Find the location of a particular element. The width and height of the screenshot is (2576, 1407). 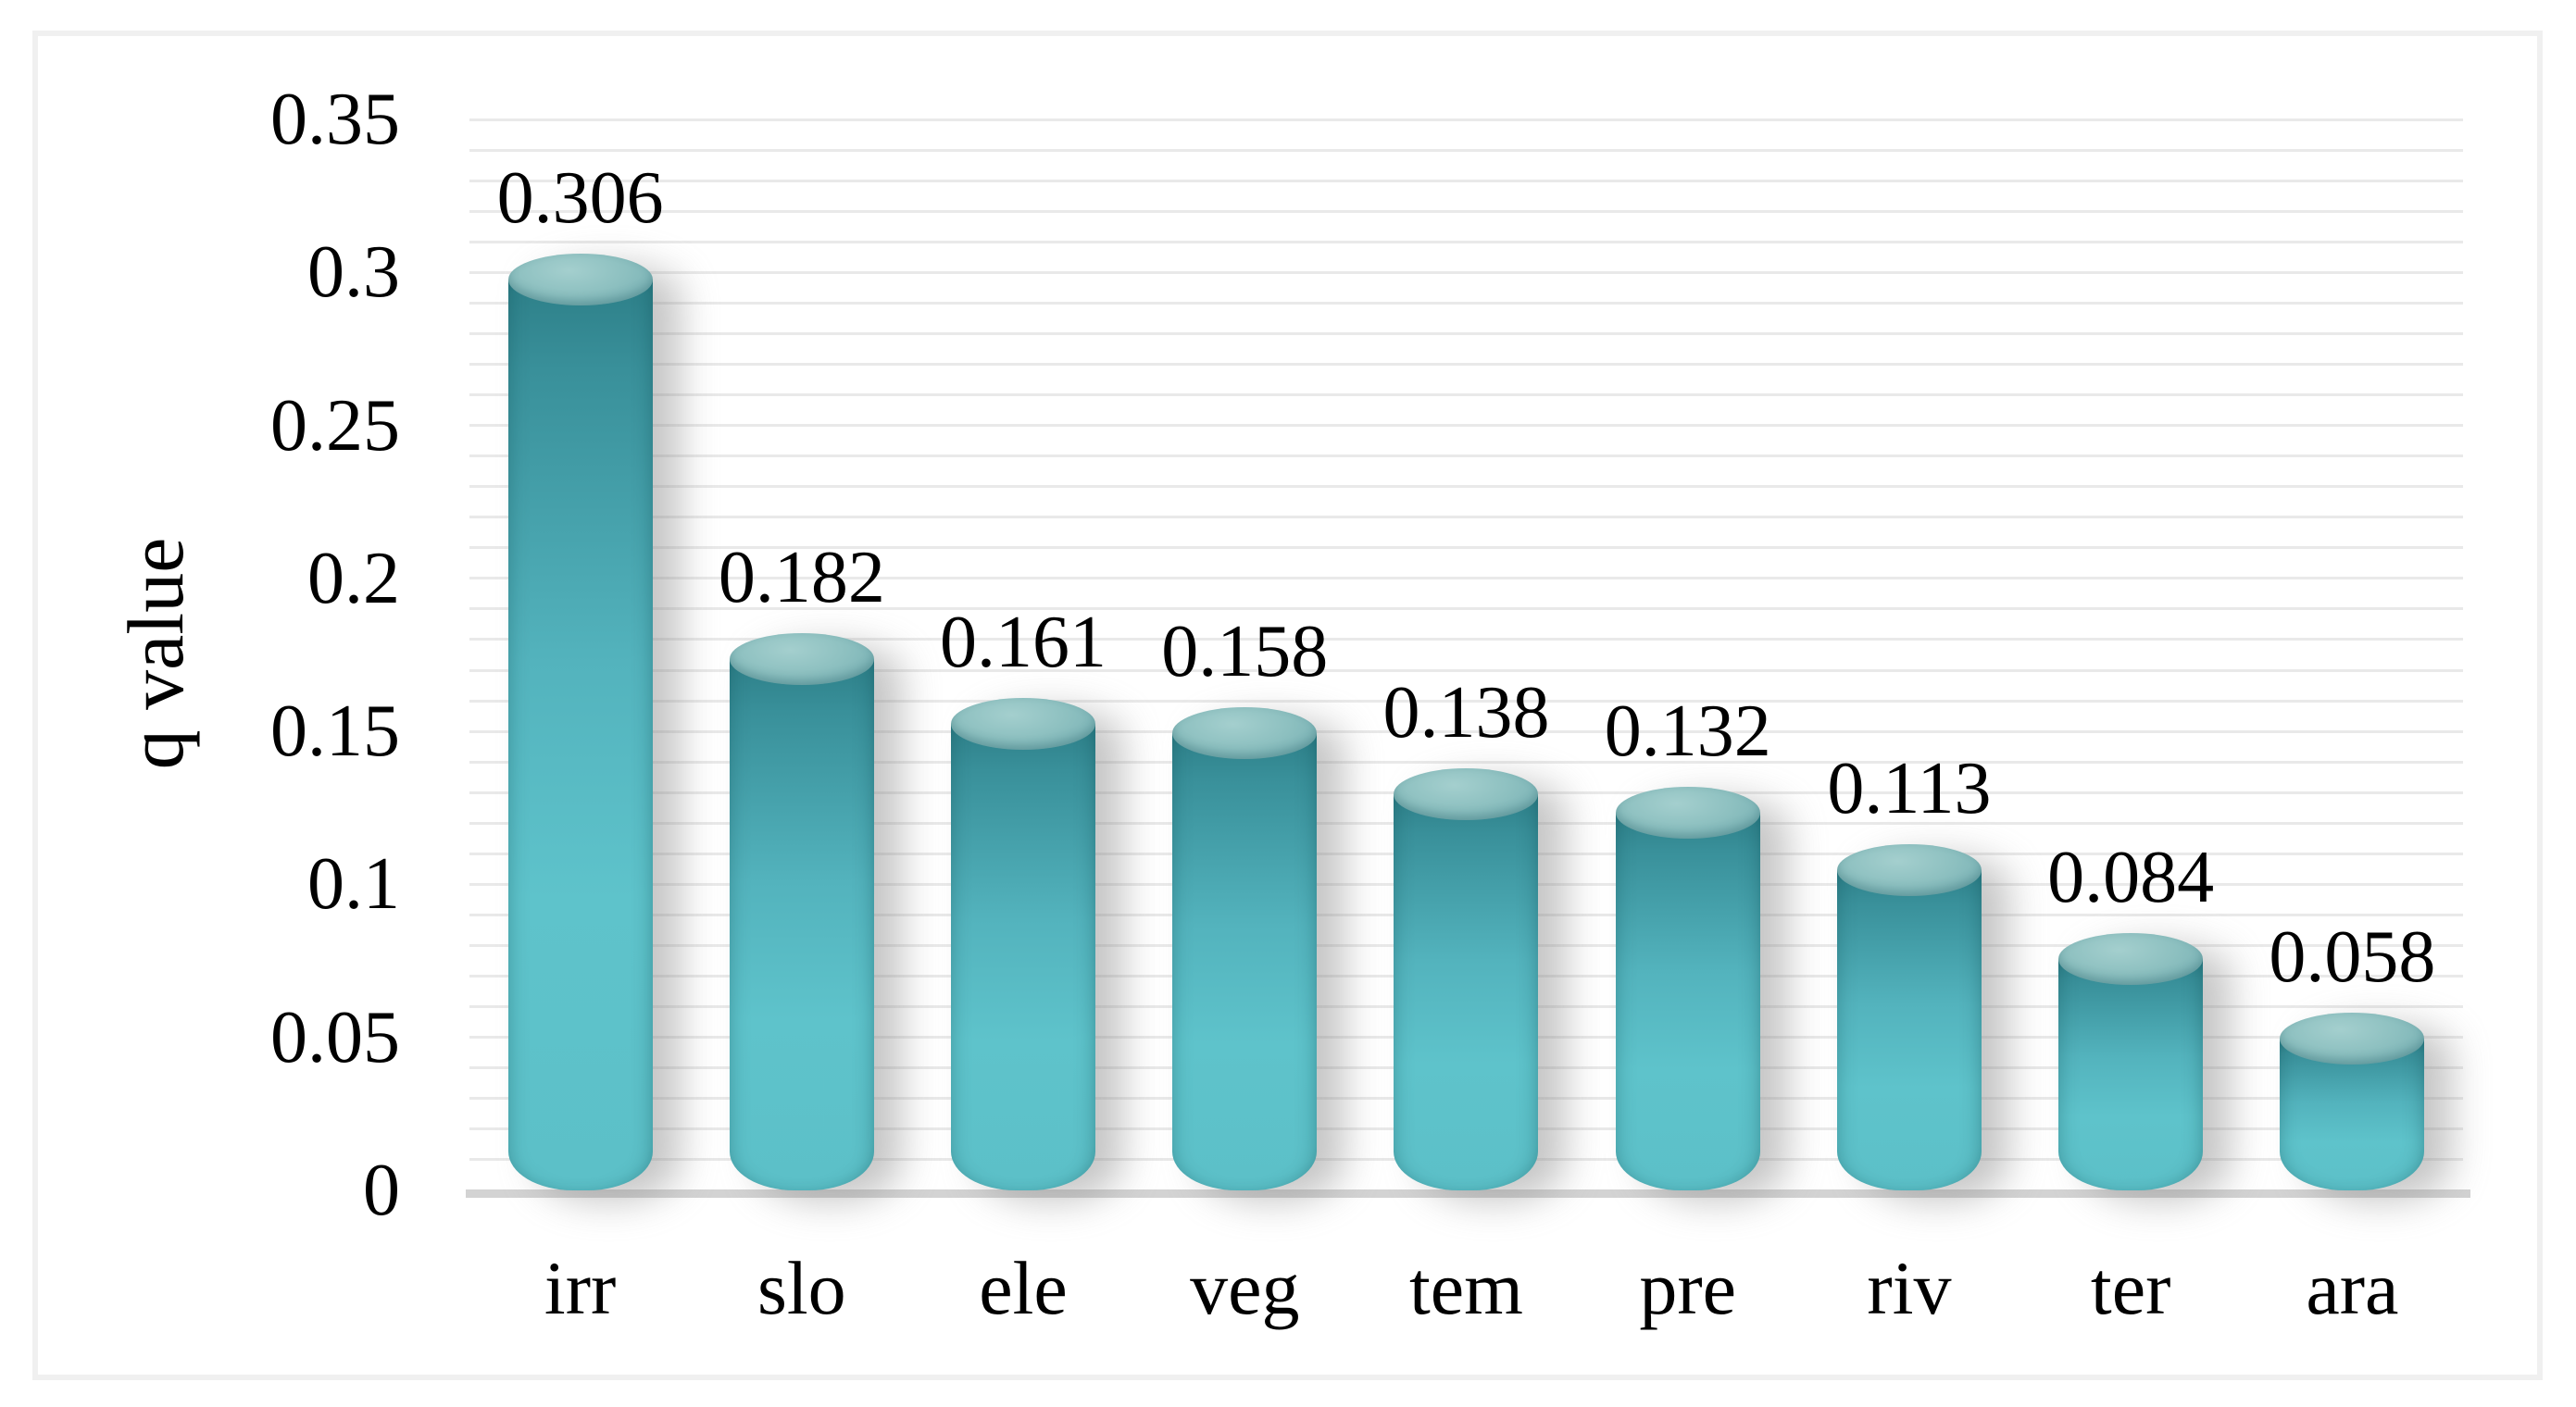

data-label-riv: 0.113 is located at coordinates (1910, 789).